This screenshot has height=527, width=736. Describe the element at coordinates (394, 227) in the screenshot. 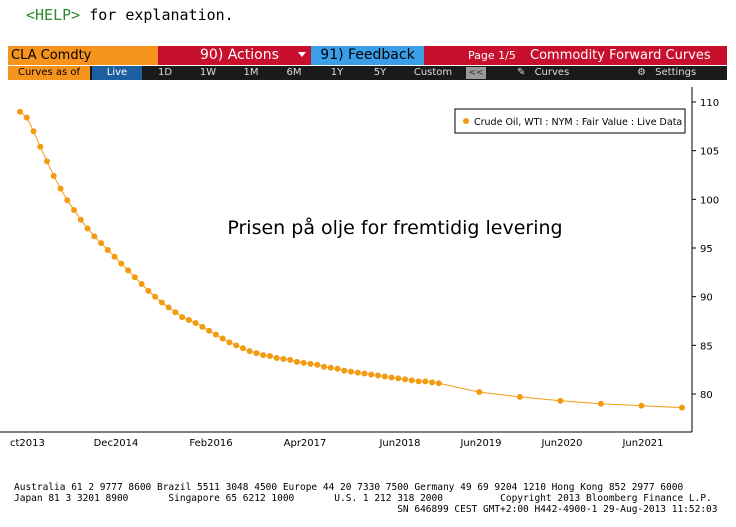

I see `chart-annotation: Prisen på olje for fremtidig levering` at that location.